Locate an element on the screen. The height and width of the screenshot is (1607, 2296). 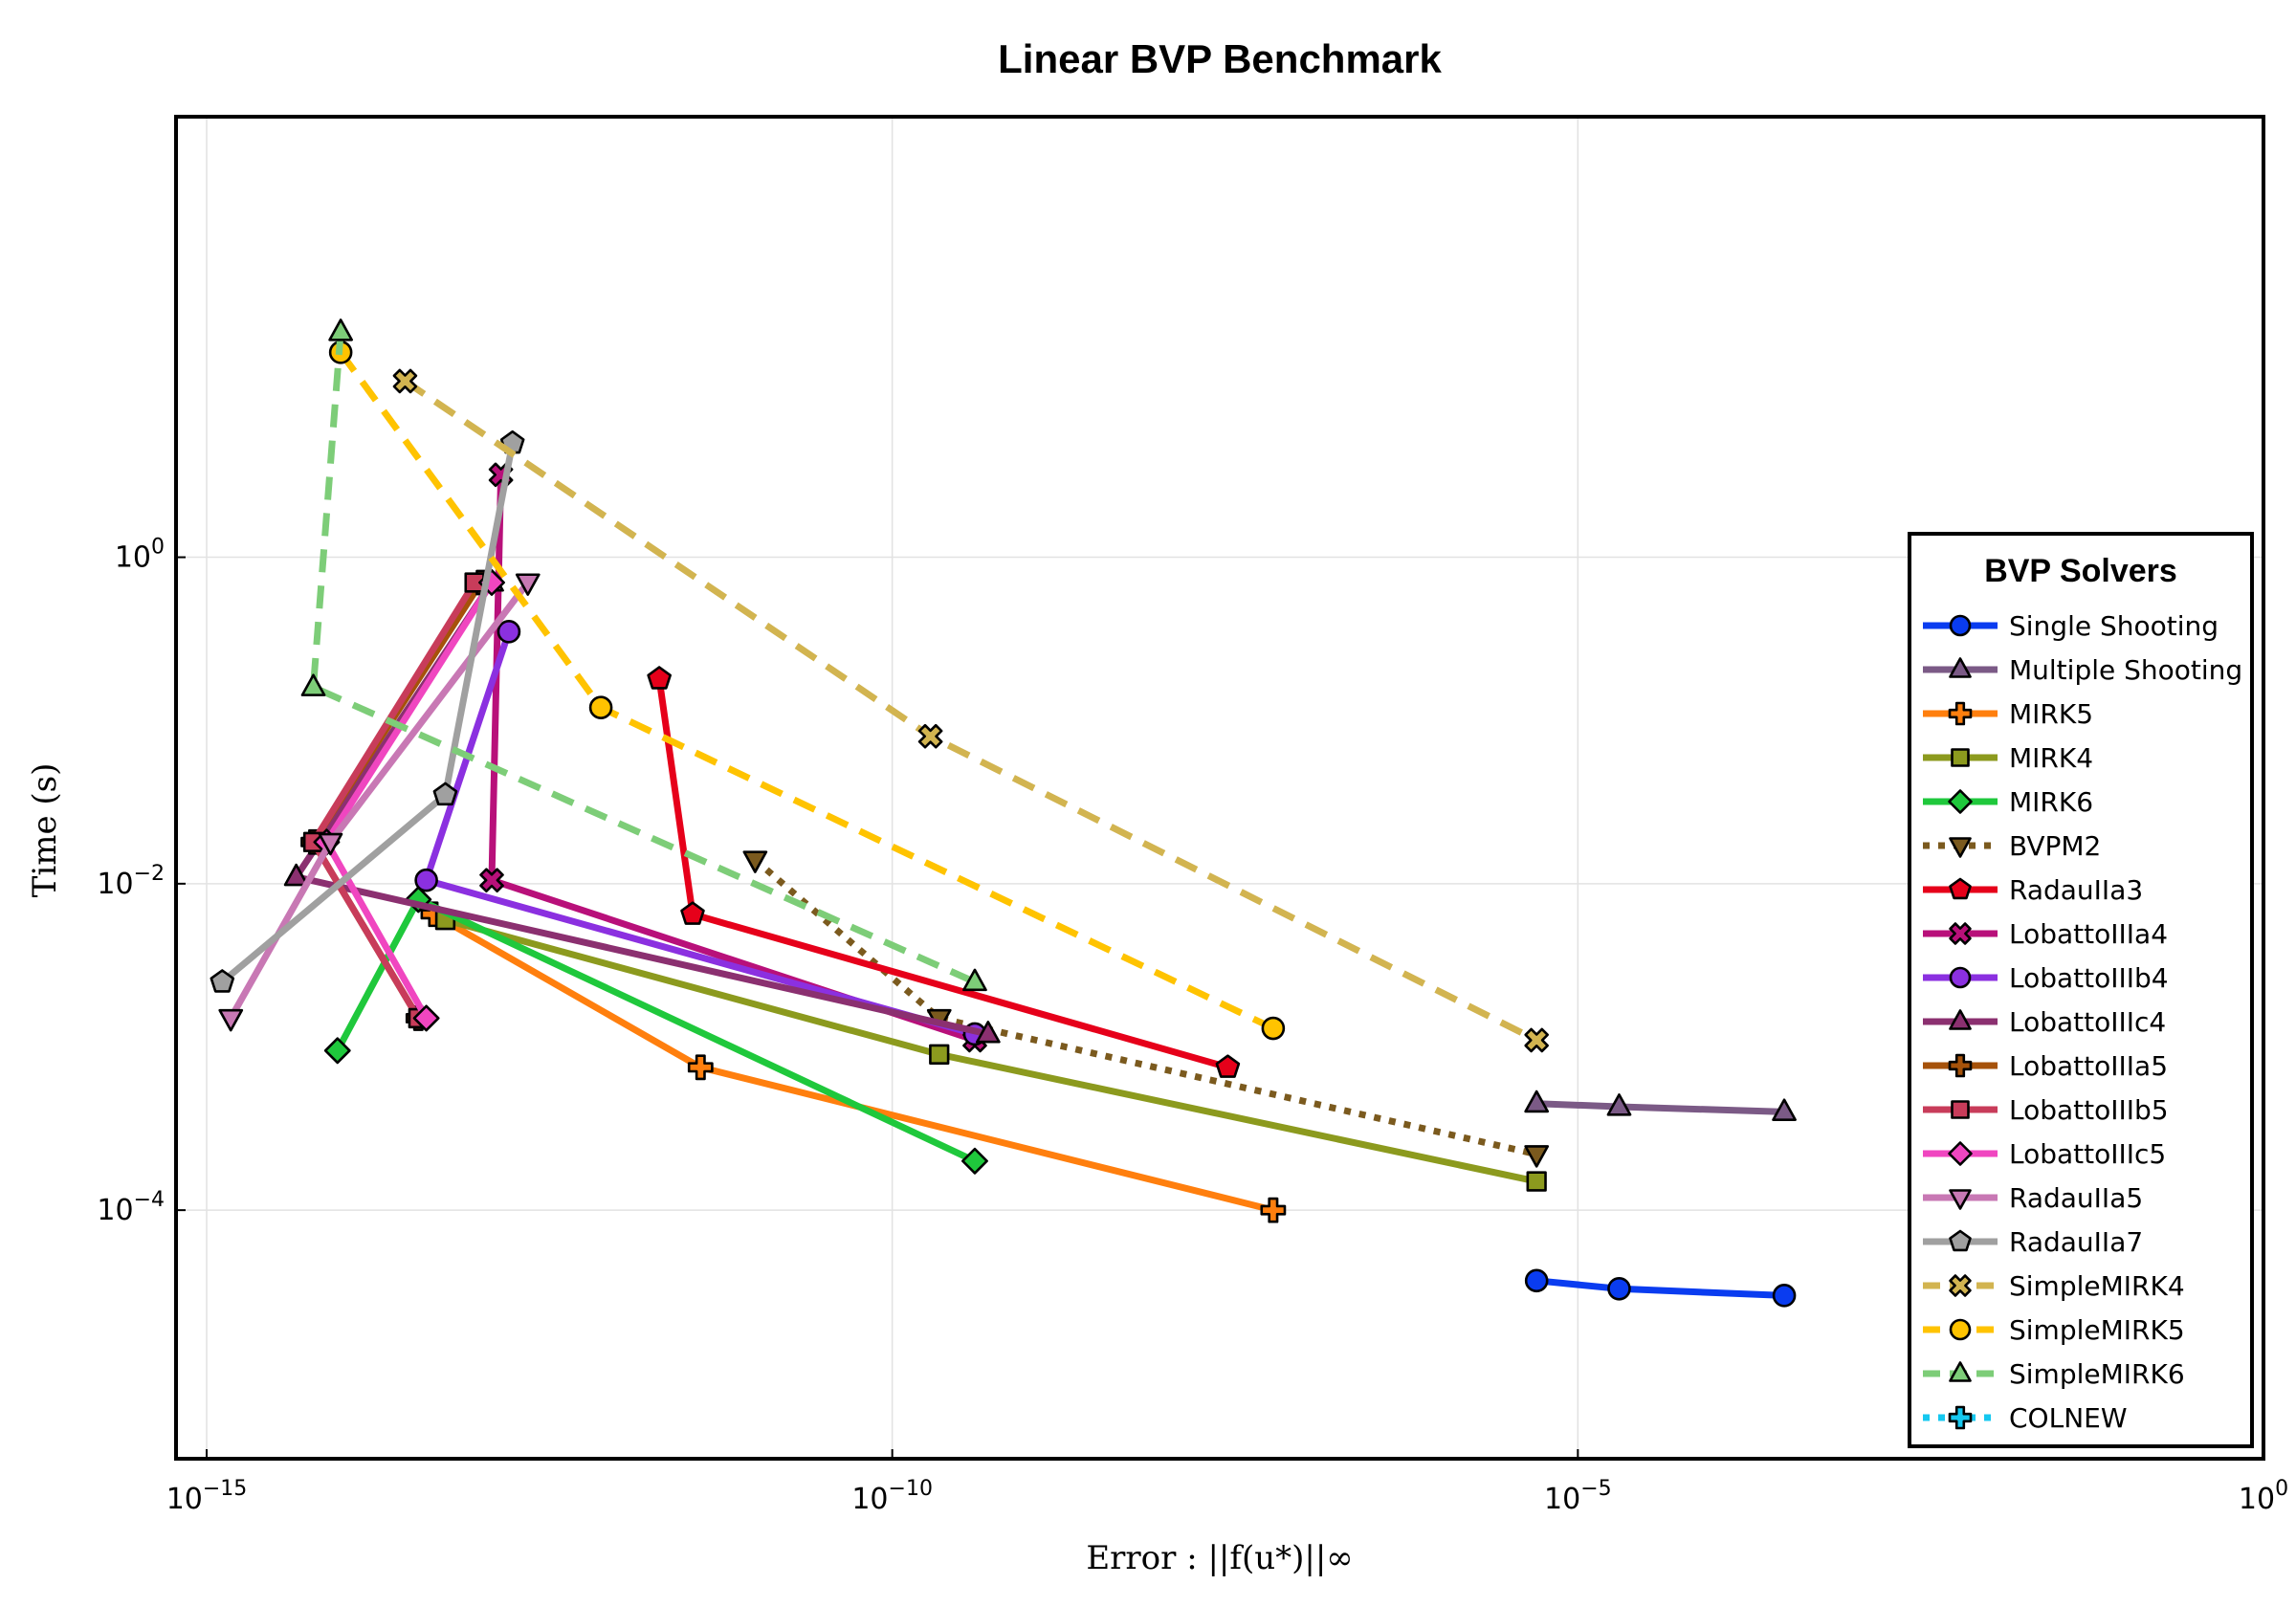
legend-label: RadauIIa7 is located at coordinates (2076, 1242).